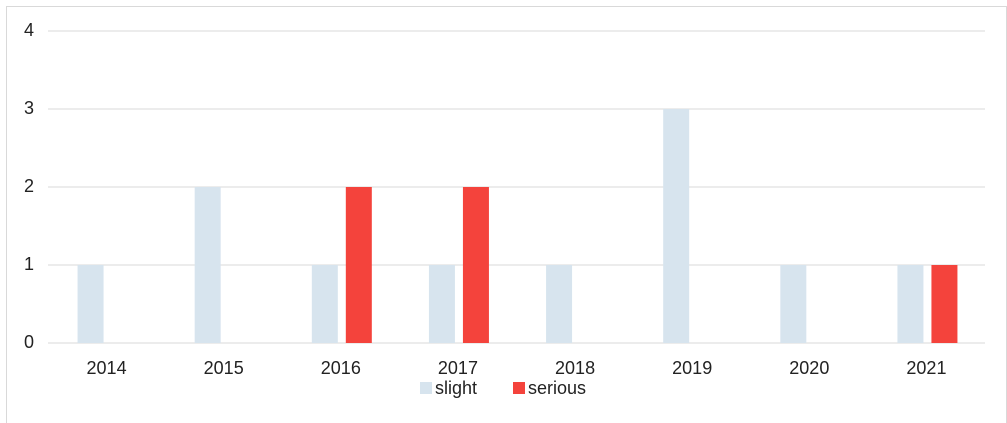  What do you see at coordinates (29, 264) in the screenshot?
I see `y-tick-label: 1` at bounding box center [29, 264].